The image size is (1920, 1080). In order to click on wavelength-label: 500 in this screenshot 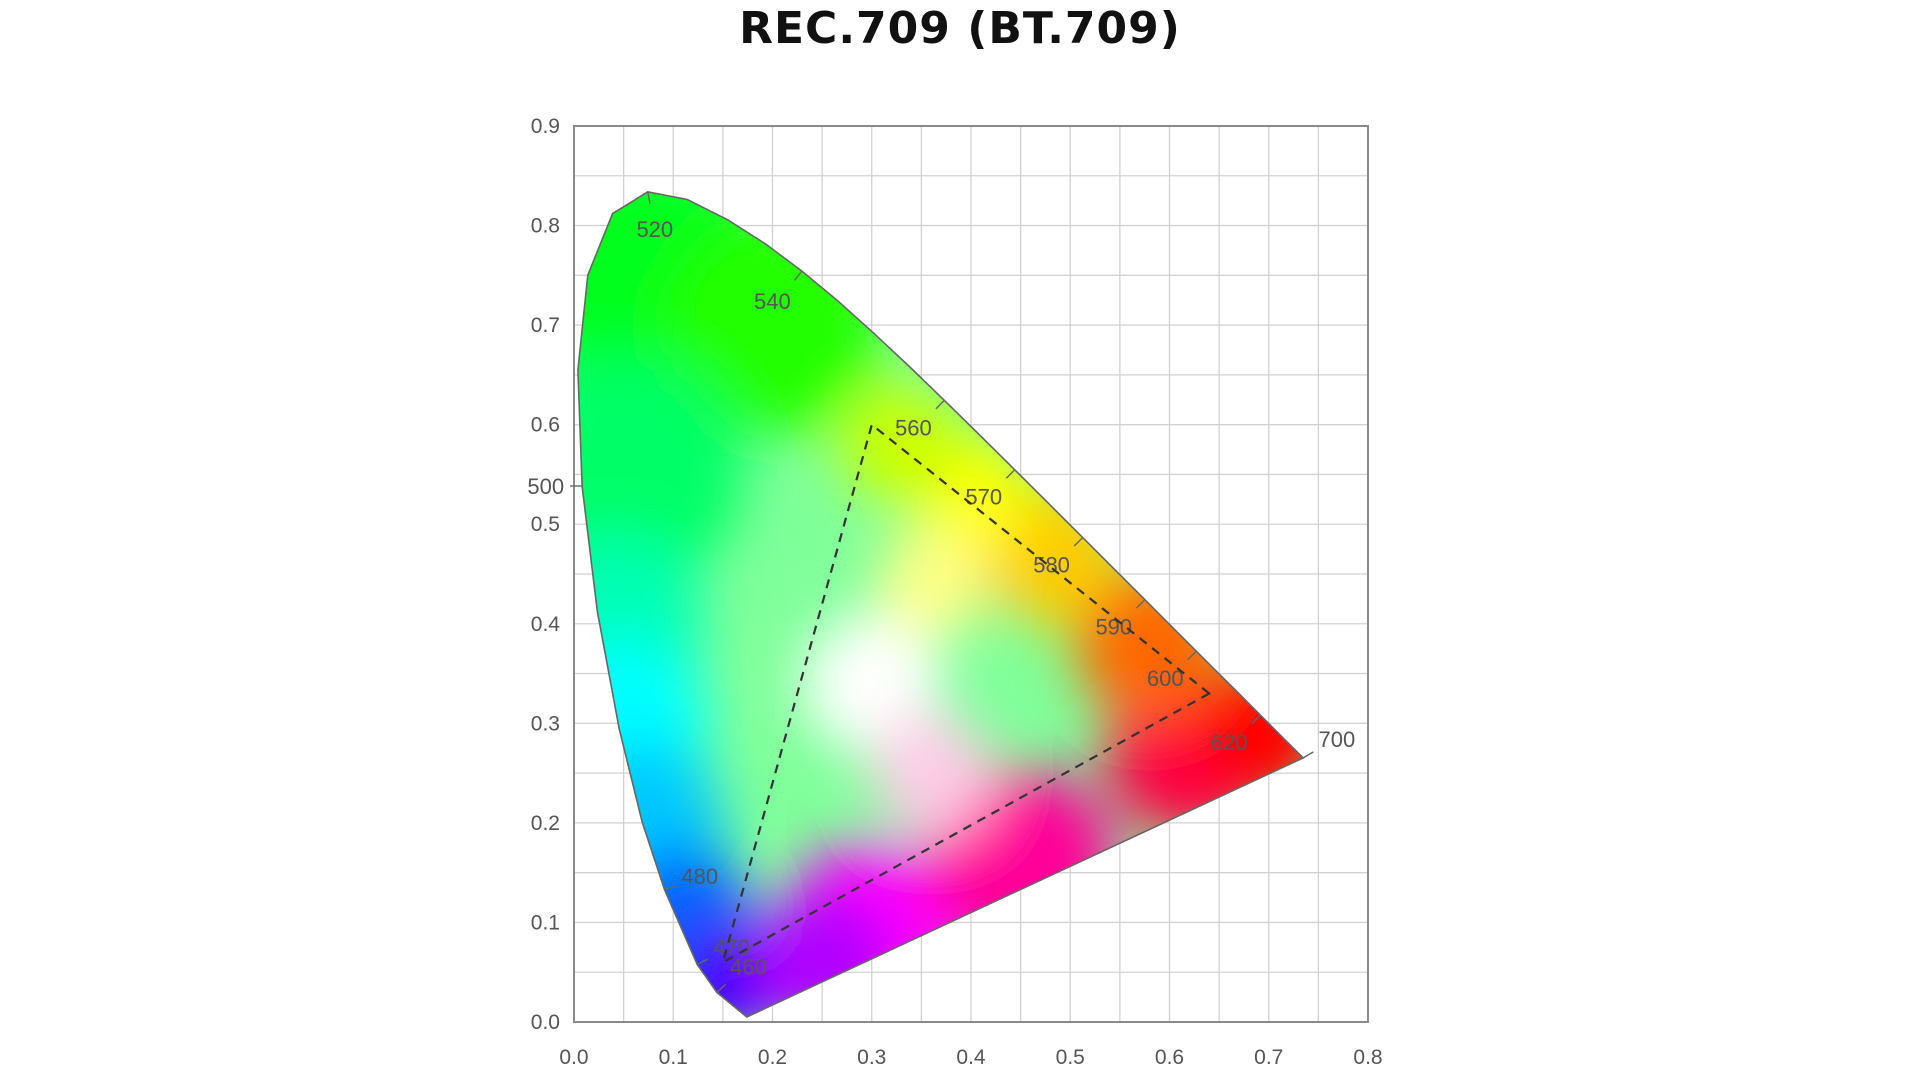, I will do `click(545, 486)`.